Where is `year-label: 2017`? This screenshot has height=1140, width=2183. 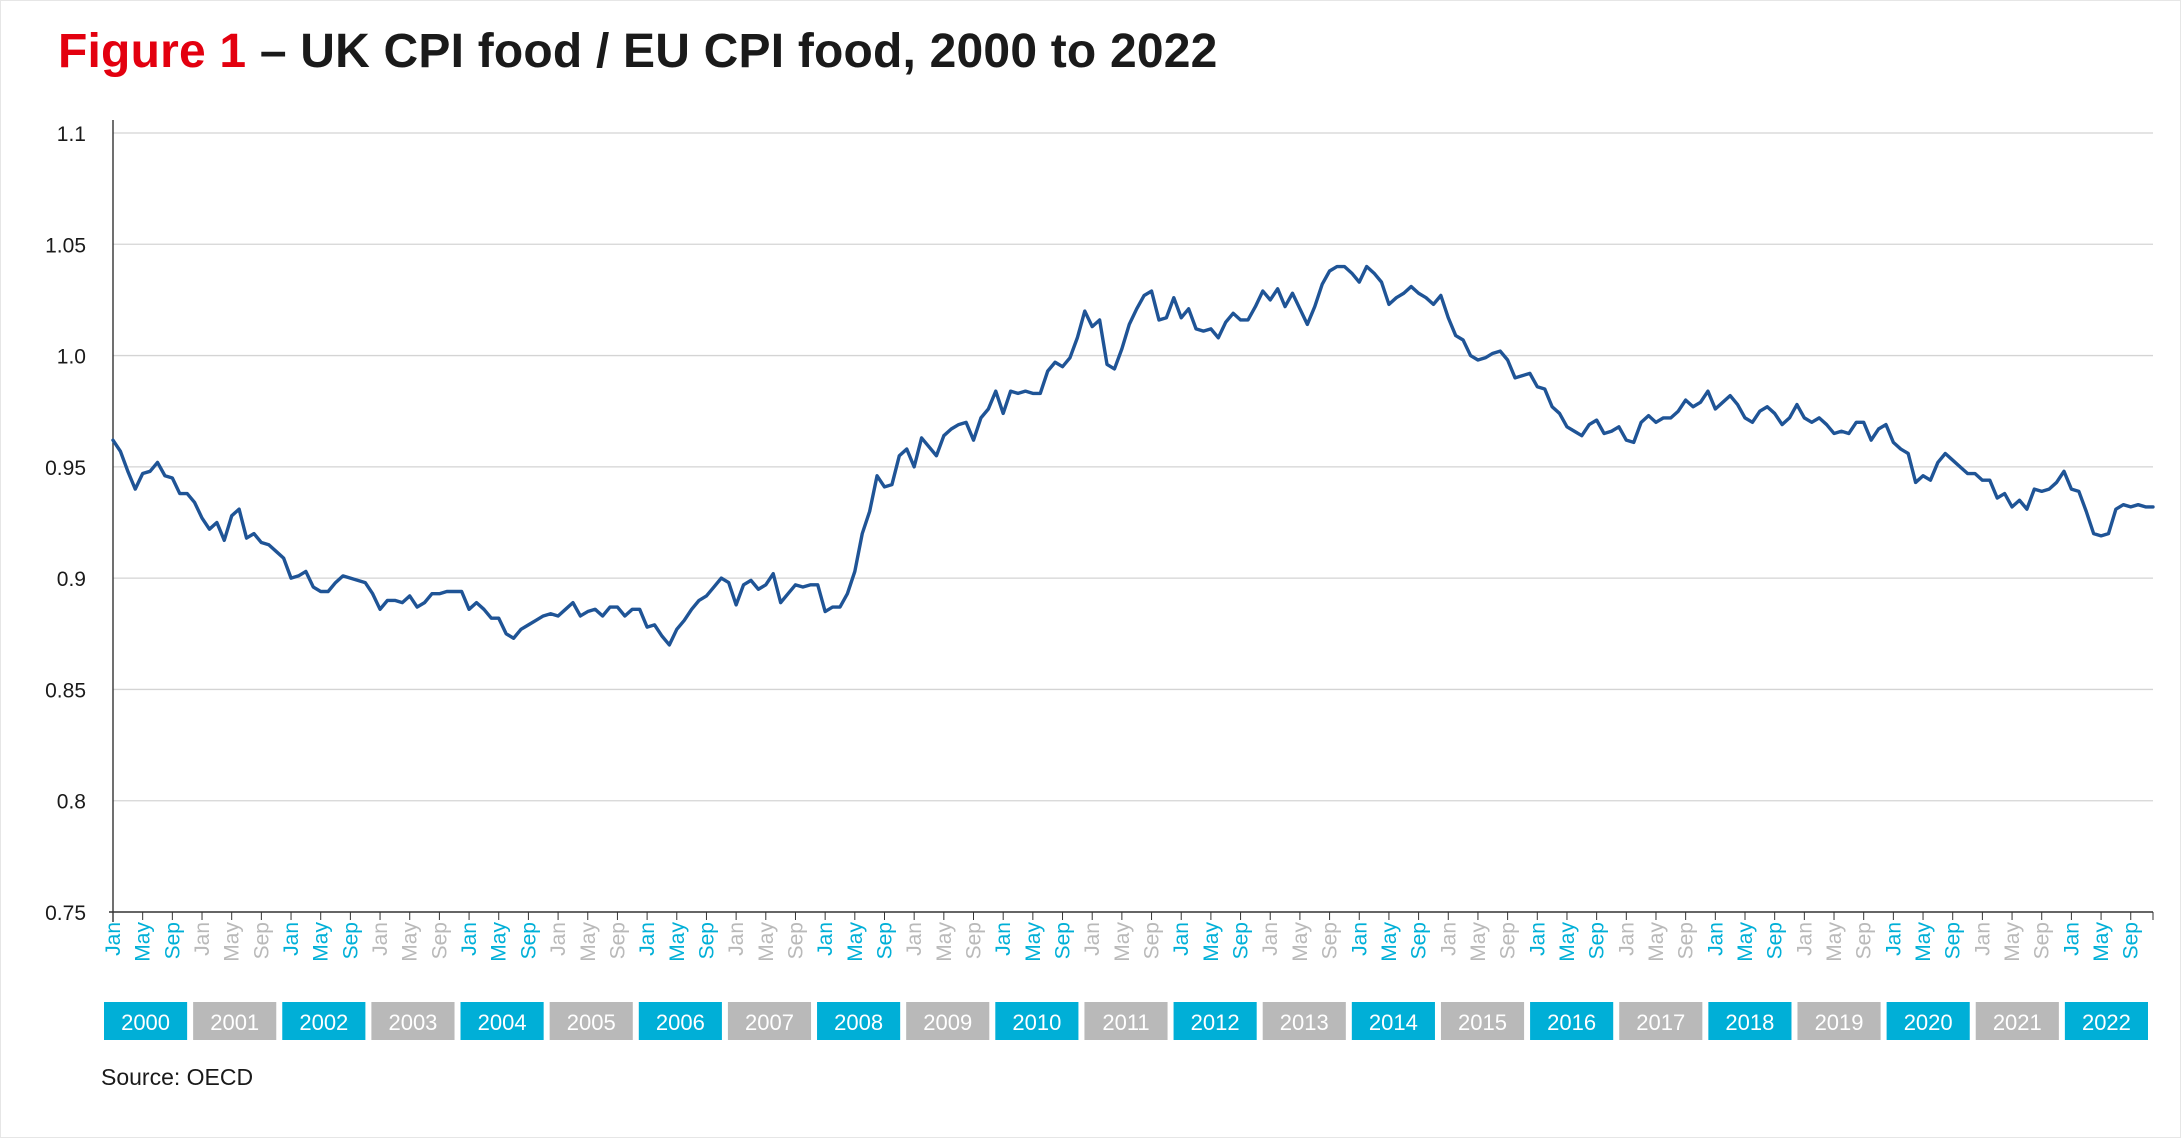 year-label: 2017 is located at coordinates (1660, 1022).